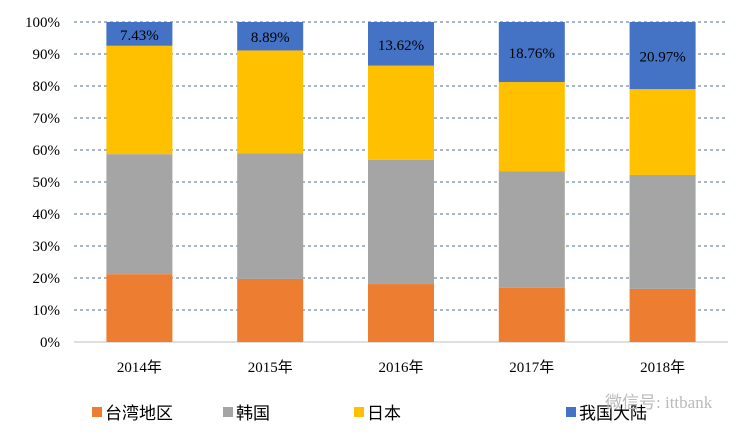  Describe the element at coordinates (384, 413) in the screenshot. I see `legend-label: 日本` at that location.